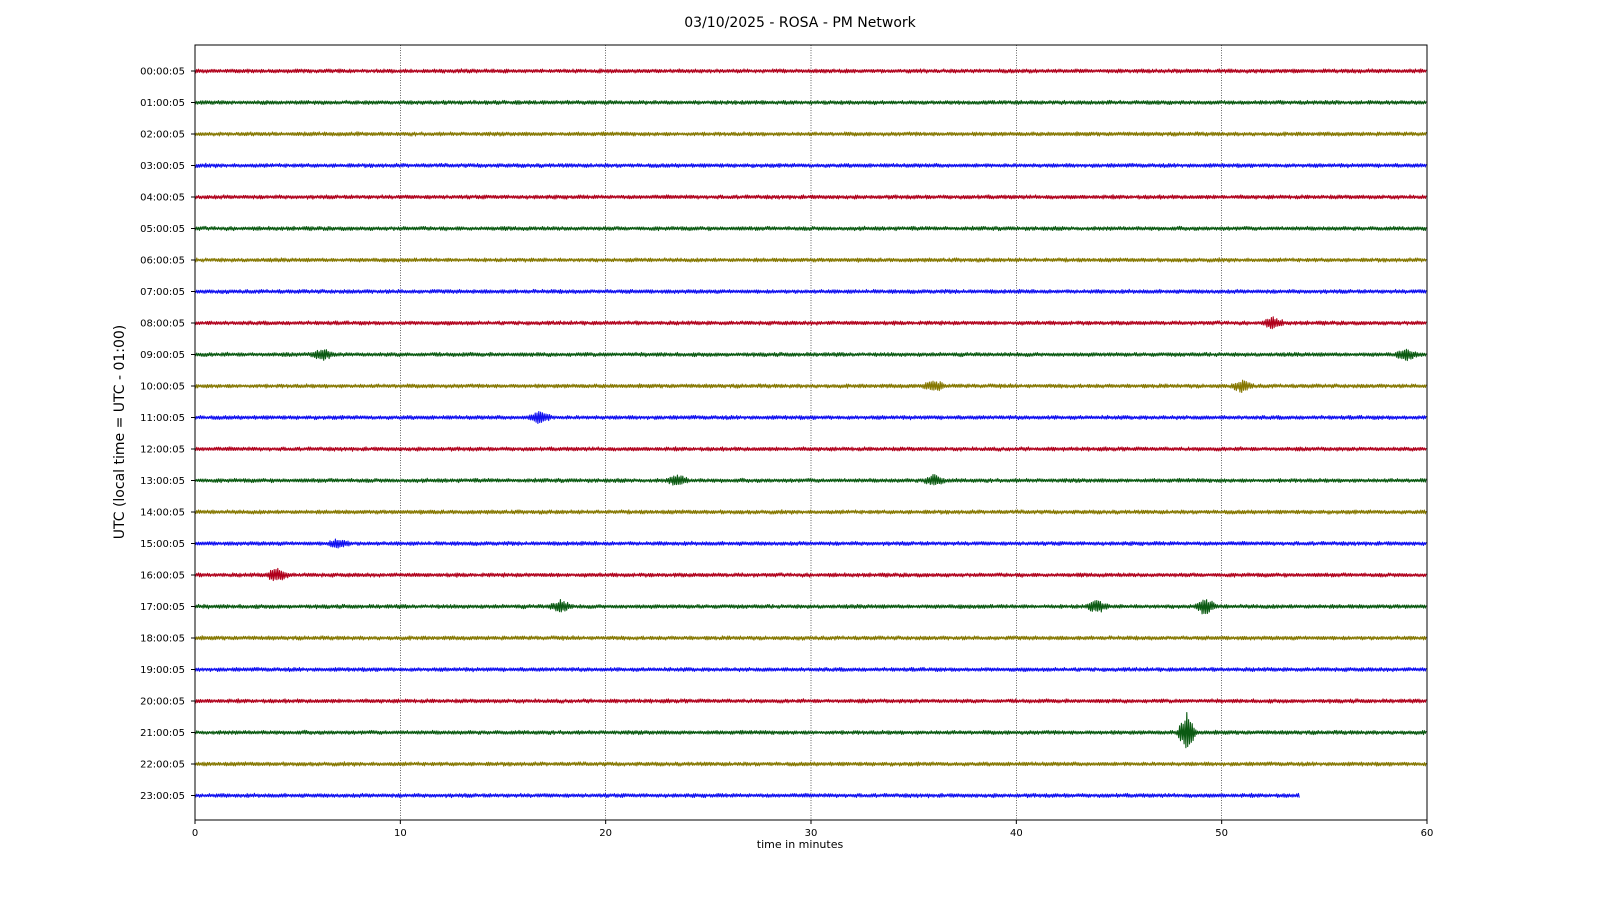 This screenshot has width=1600, height=900. Describe the element at coordinates (1221, 833) in the screenshot. I see `x-tick-label: 50` at that location.